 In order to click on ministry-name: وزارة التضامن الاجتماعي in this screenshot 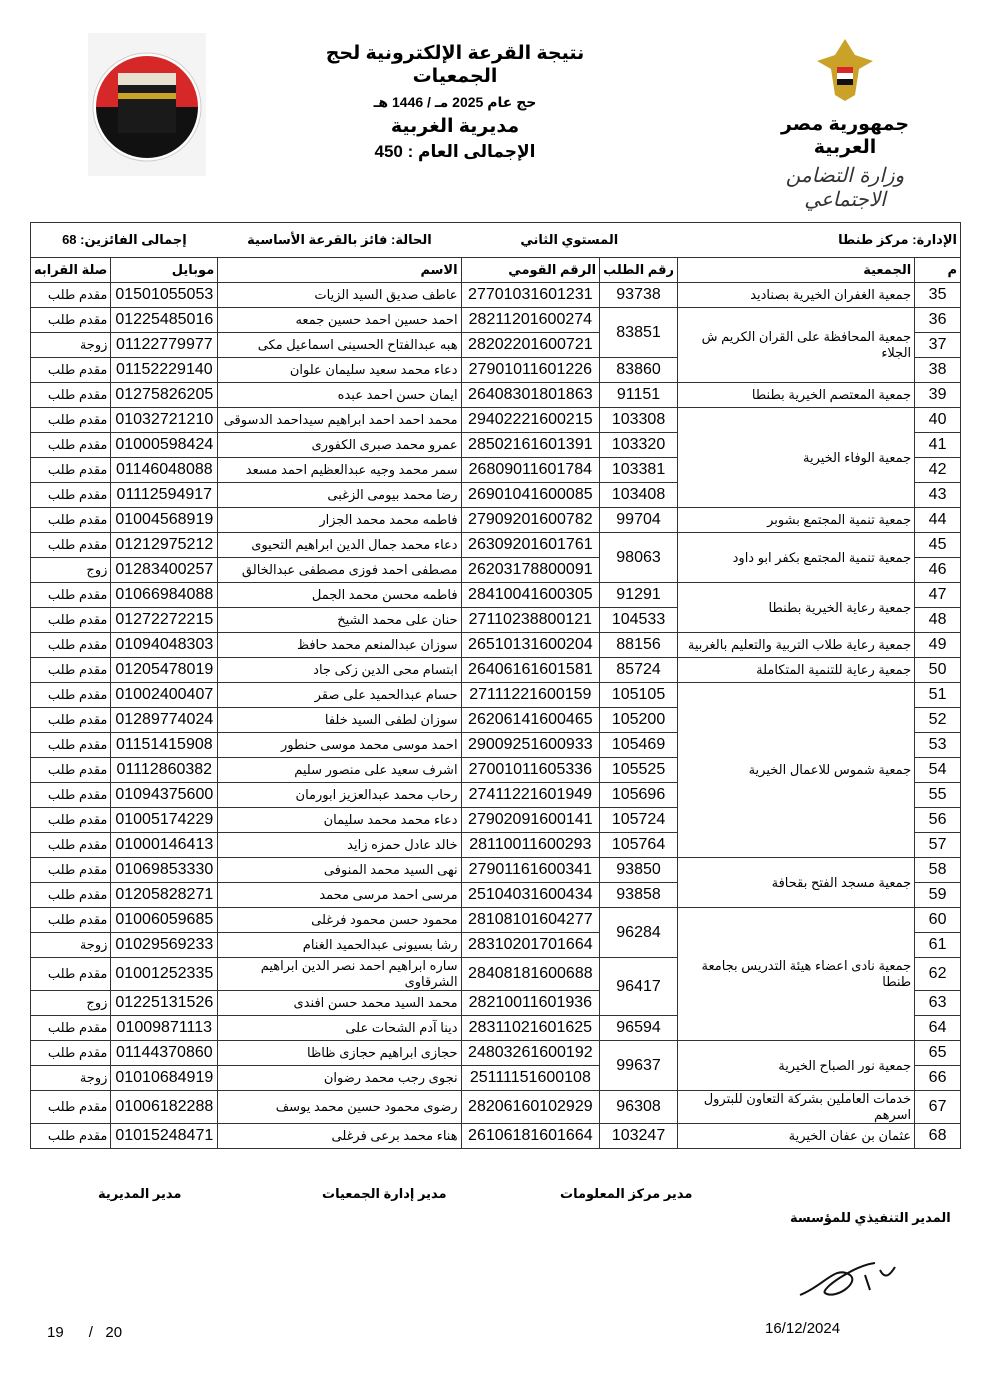, I will do `click(845, 187)`.